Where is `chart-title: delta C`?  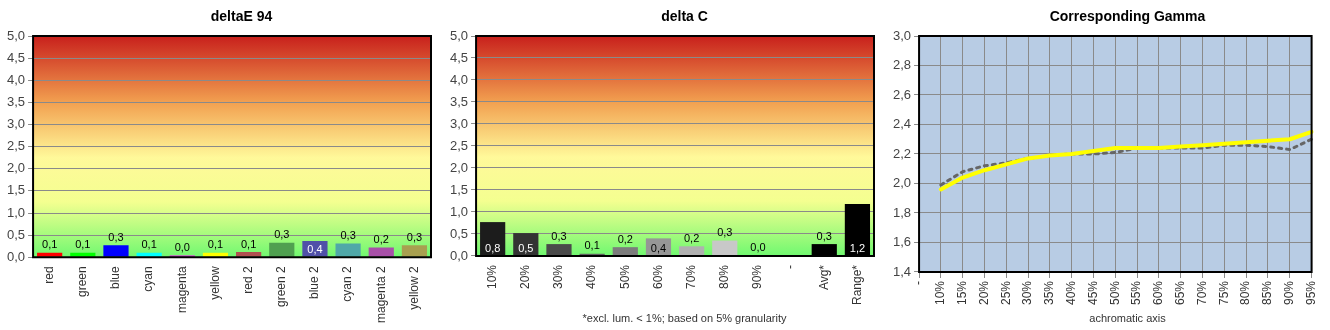 chart-title: delta C is located at coordinates (684, 16).